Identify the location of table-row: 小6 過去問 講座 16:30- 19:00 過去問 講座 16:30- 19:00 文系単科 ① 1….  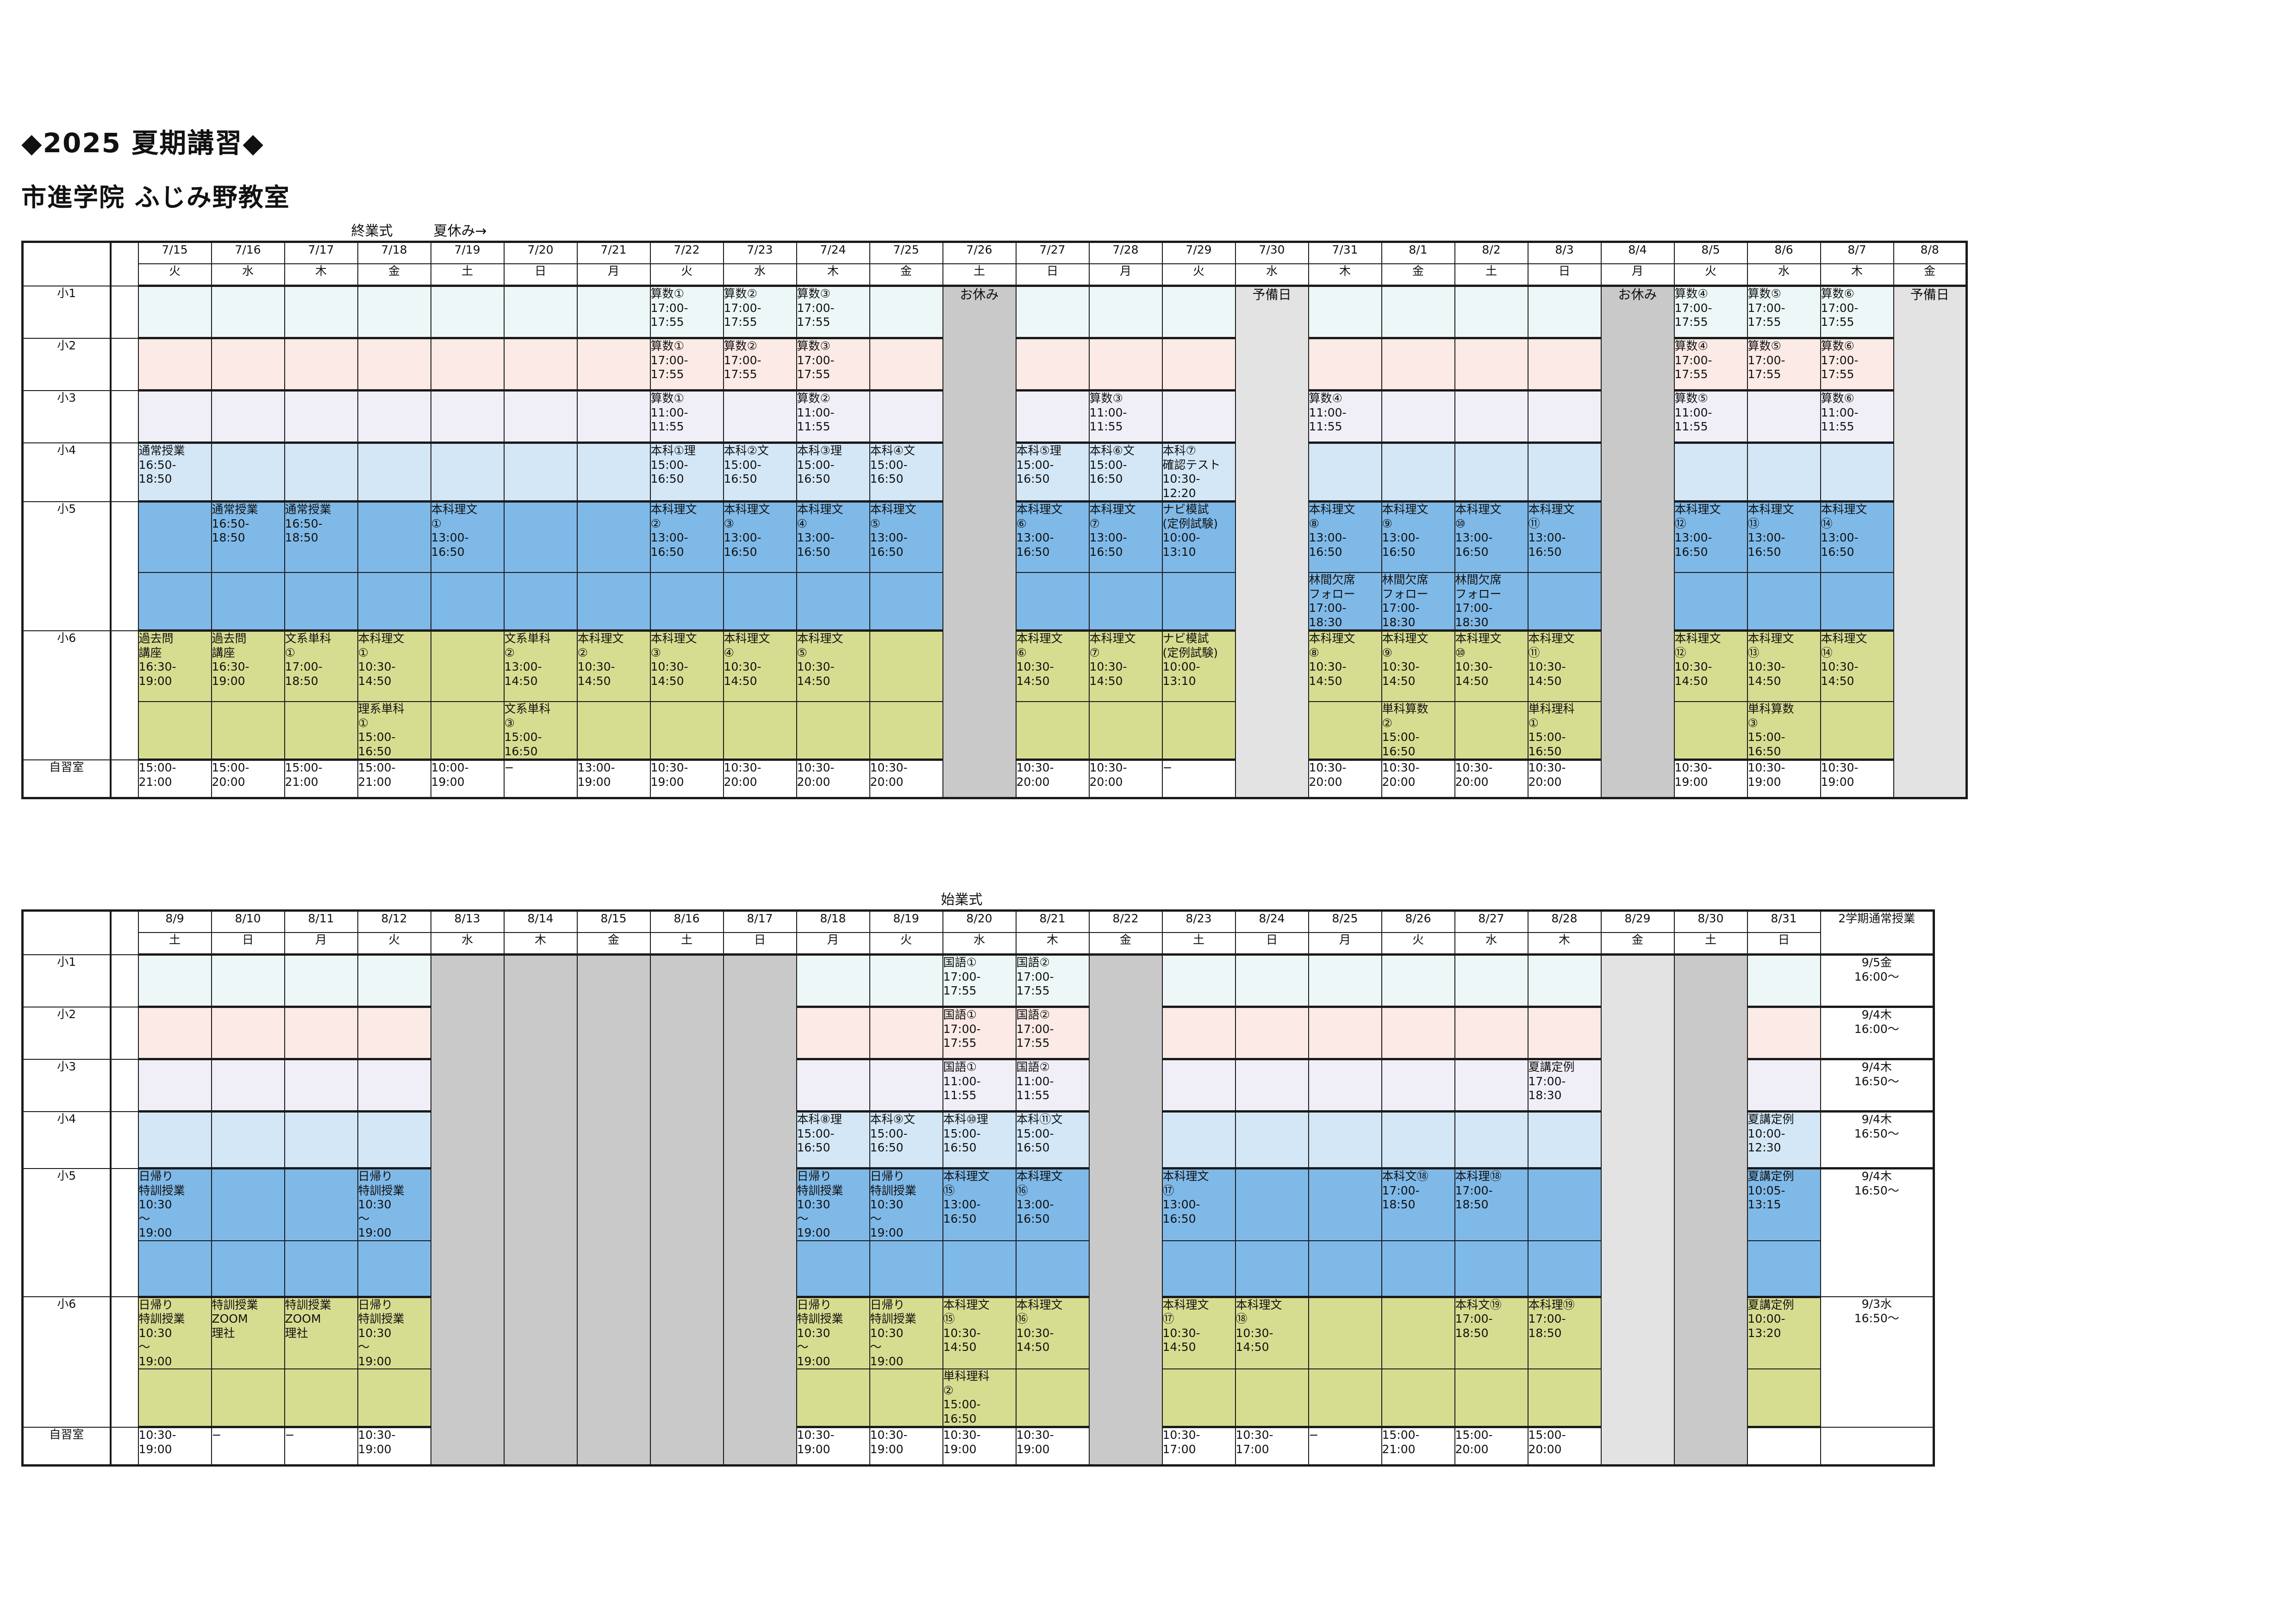
(994, 695).